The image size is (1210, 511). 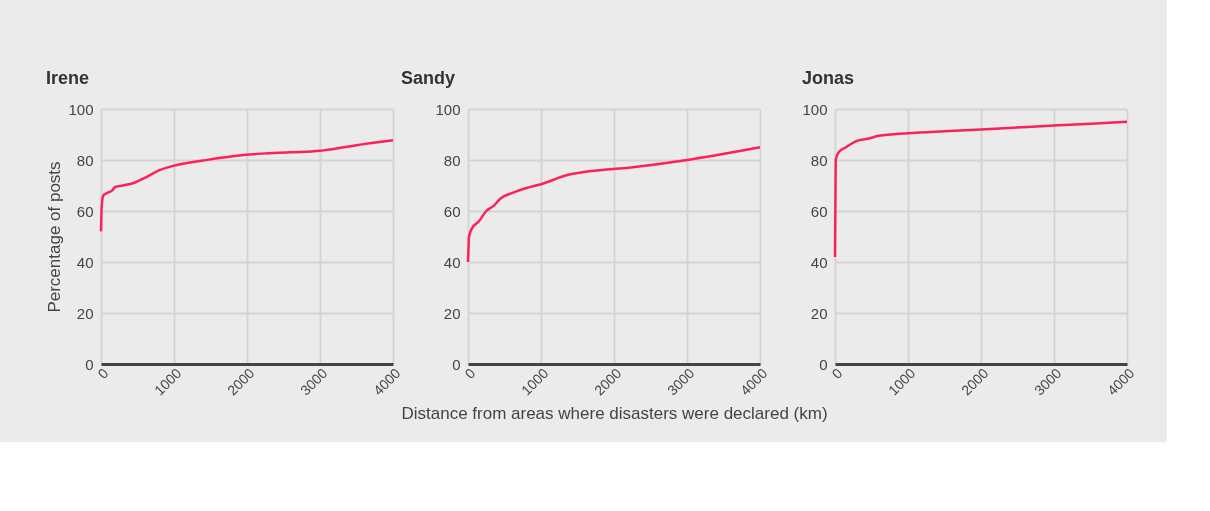 I want to click on chart-title: Irene, so click(x=67, y=78).